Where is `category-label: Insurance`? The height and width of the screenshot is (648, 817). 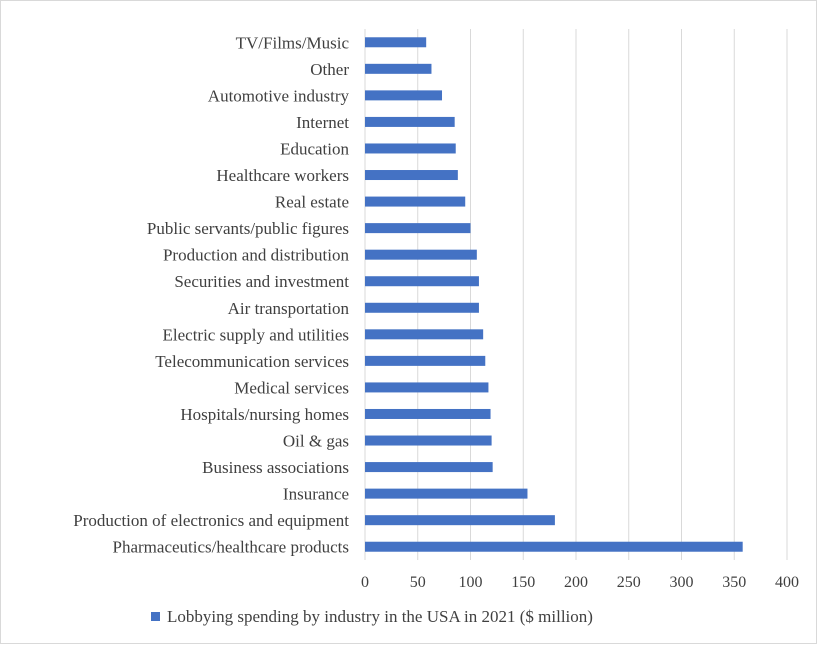 category-label: Insurance is located at coordinates (316, 494).